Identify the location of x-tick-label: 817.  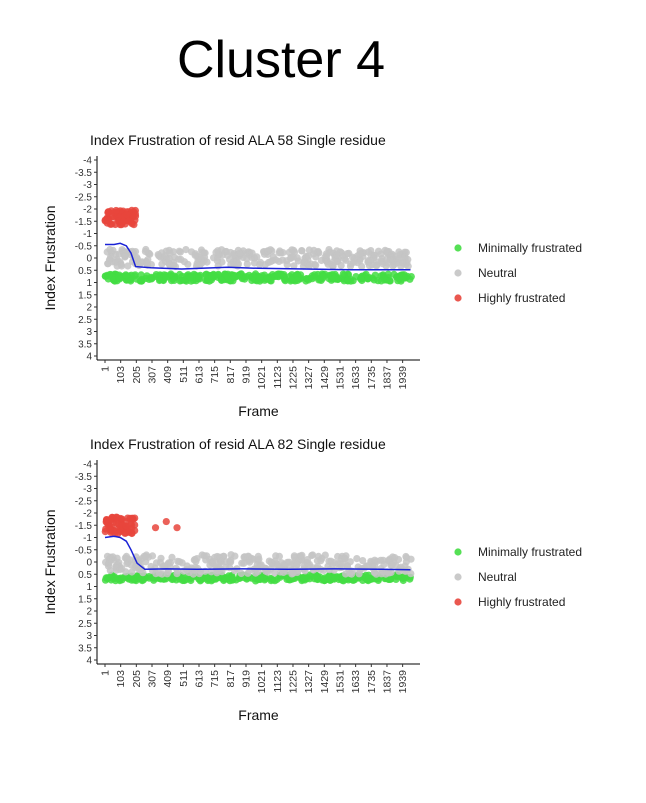
(231, 679).